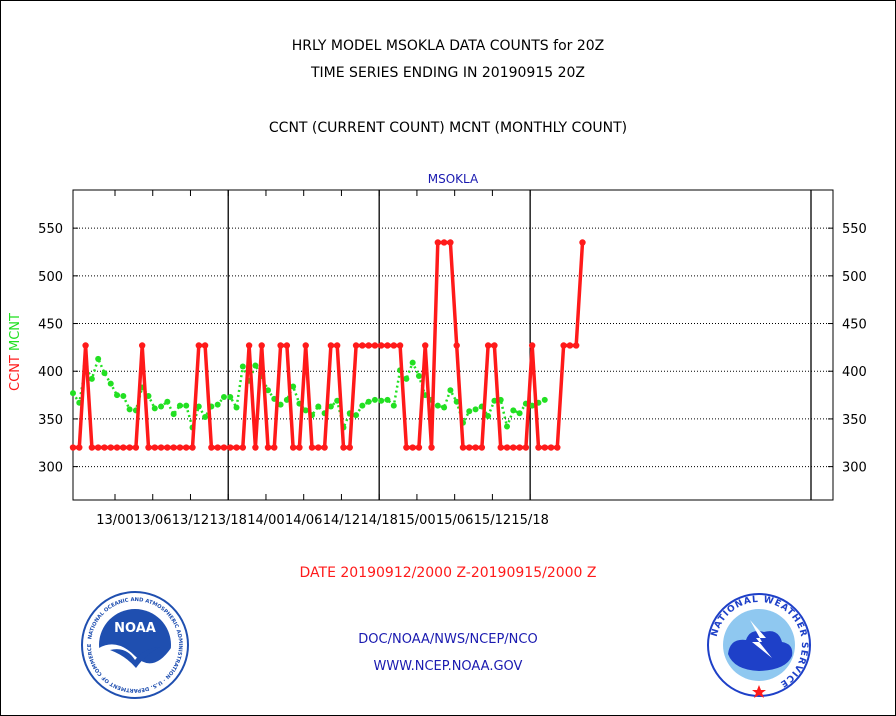 This screenshot has height=716, width=896. Describe the element at coordinates (50, 325) in the screenshot. I see `y-tick-label-left: 450` at that location.